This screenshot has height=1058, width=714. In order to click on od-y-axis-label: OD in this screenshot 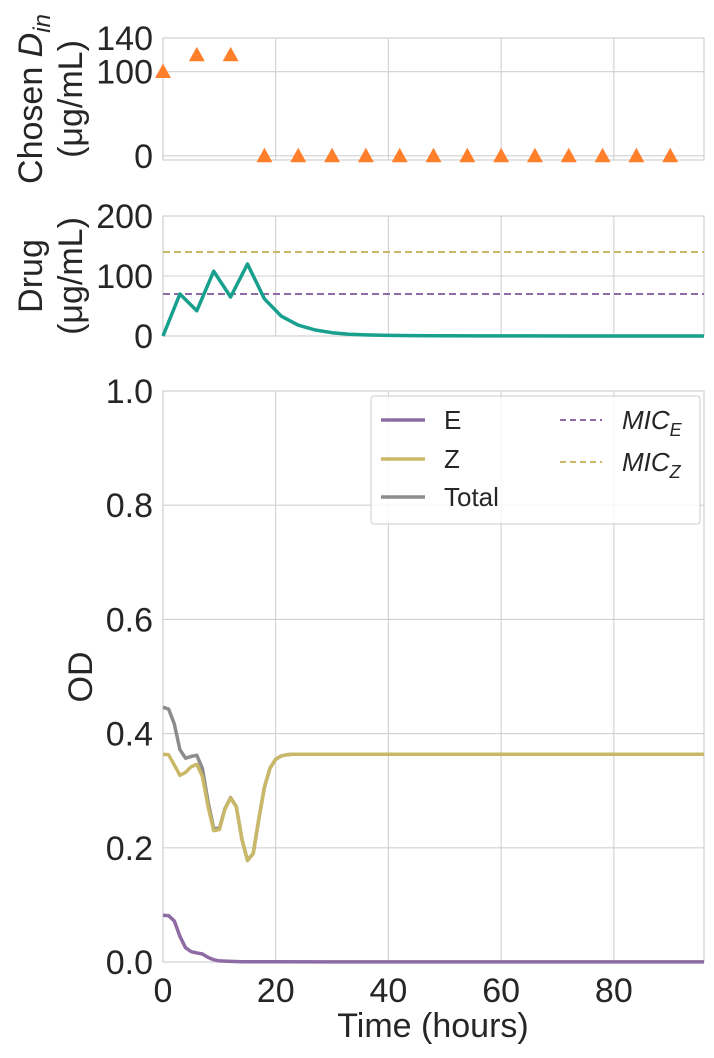, I will do `click(81, 677)`.